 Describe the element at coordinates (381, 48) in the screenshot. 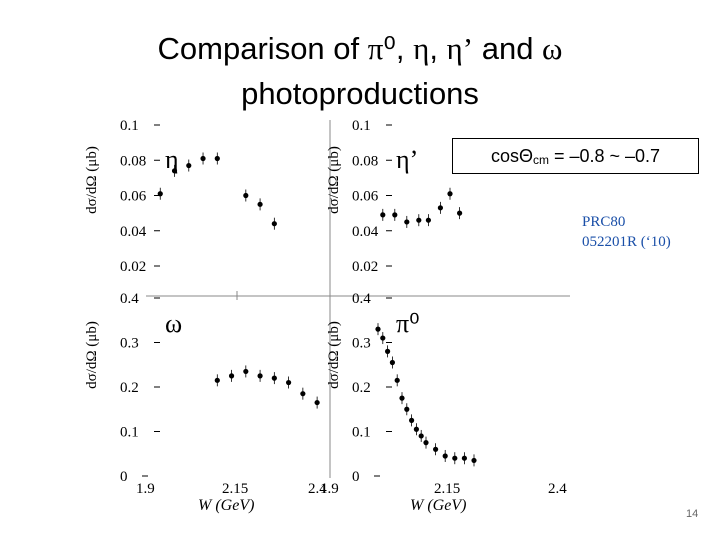

I see `title-pi0: π⁰` at that location.